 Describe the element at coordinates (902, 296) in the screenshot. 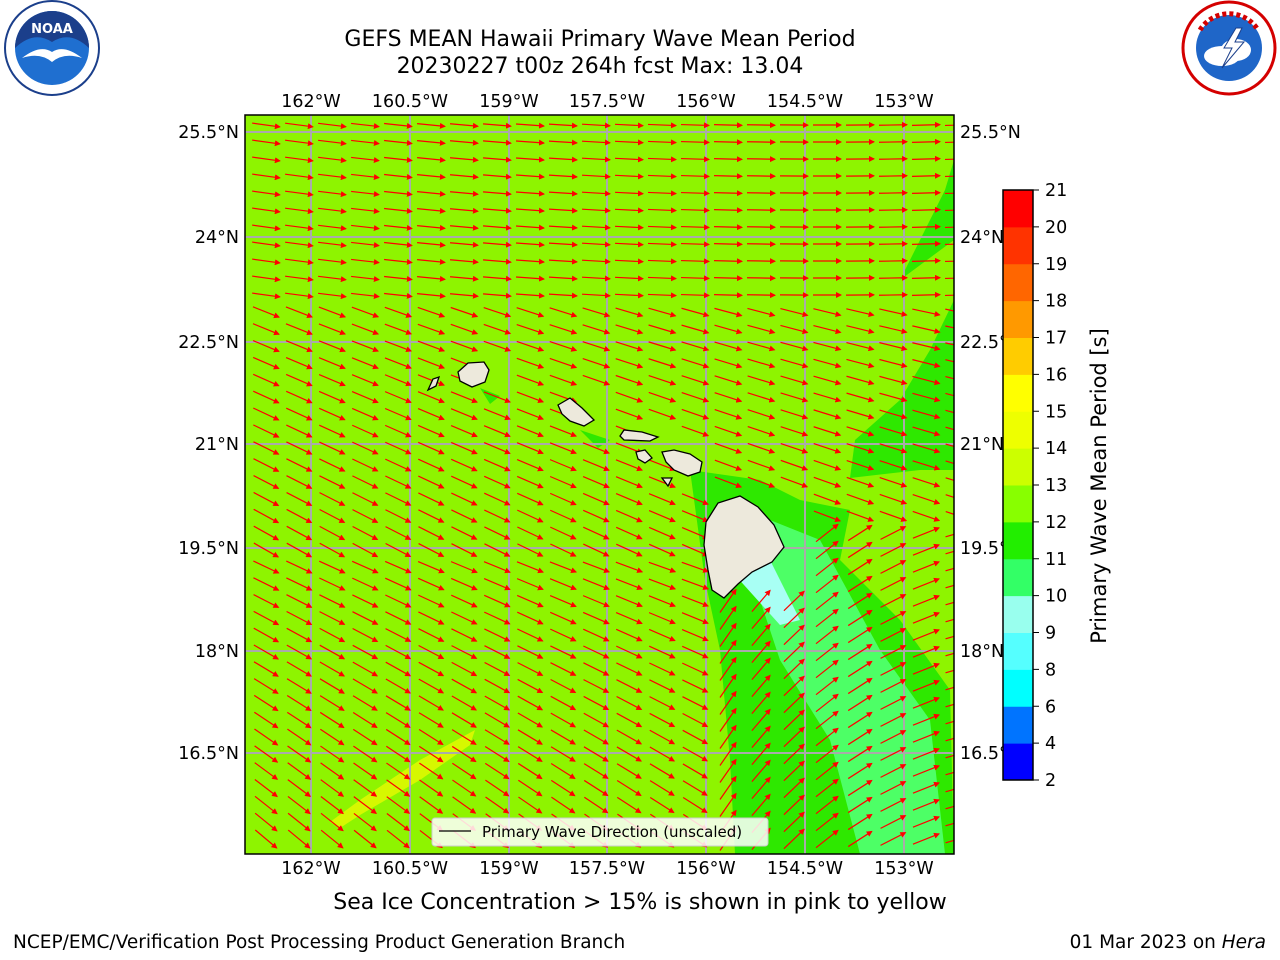

I see `period-region-11s-east` at that location.